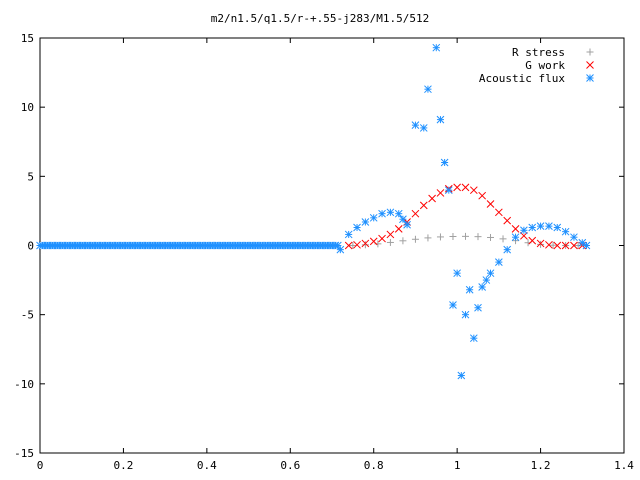  What do you see at coordinates (123, 465) in the screenshot?
I see `x-tick-label: 0.2` at bounding box center [123, 465].